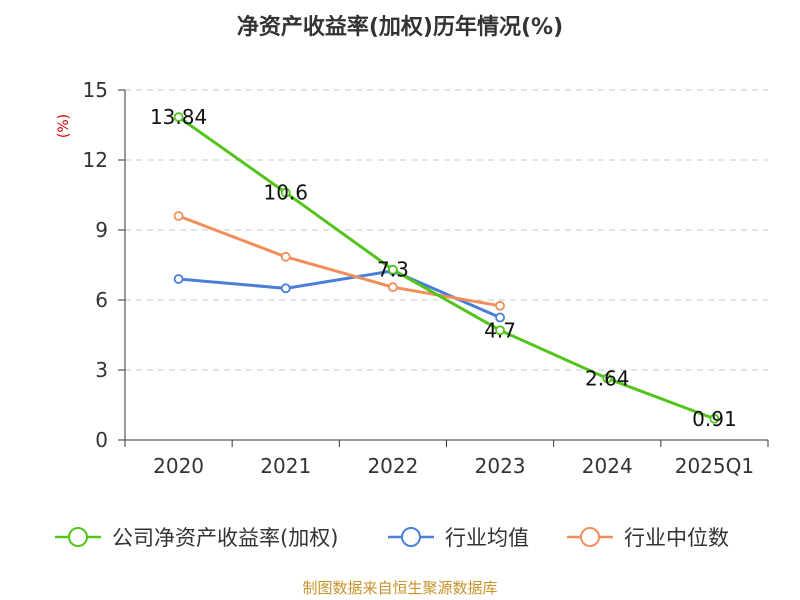 The height and width of the screenshot is (600, 800). I want to click on y-tick-label-15: 15, so click(95, 90).